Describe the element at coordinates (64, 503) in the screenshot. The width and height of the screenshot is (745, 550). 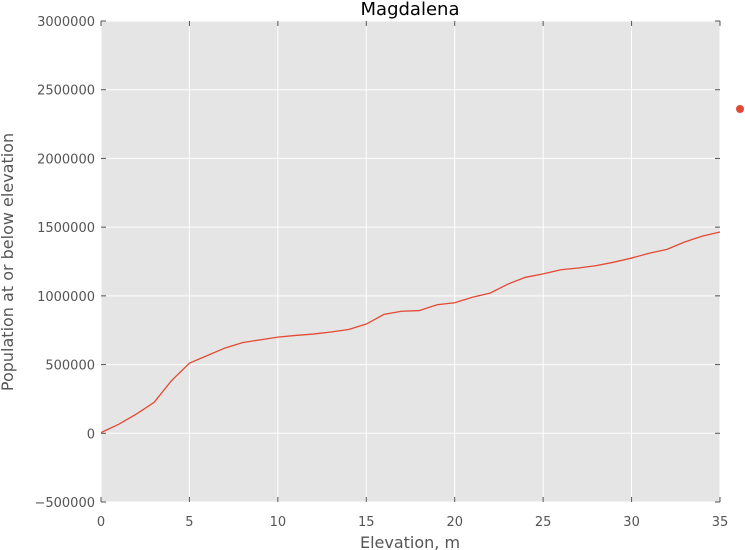
I see `y-tick-label: −500000` at that location.